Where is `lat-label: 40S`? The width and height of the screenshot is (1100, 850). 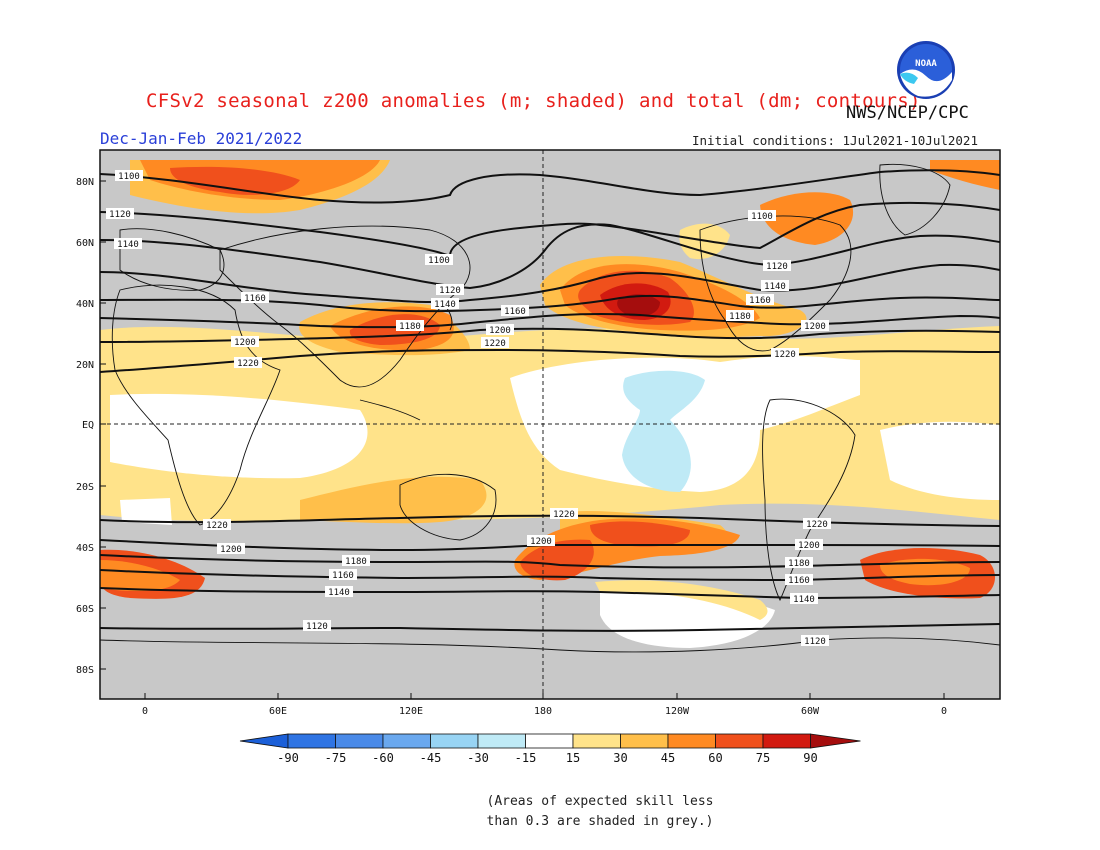
lat-label: 40S is located at coordinates (85, 548).